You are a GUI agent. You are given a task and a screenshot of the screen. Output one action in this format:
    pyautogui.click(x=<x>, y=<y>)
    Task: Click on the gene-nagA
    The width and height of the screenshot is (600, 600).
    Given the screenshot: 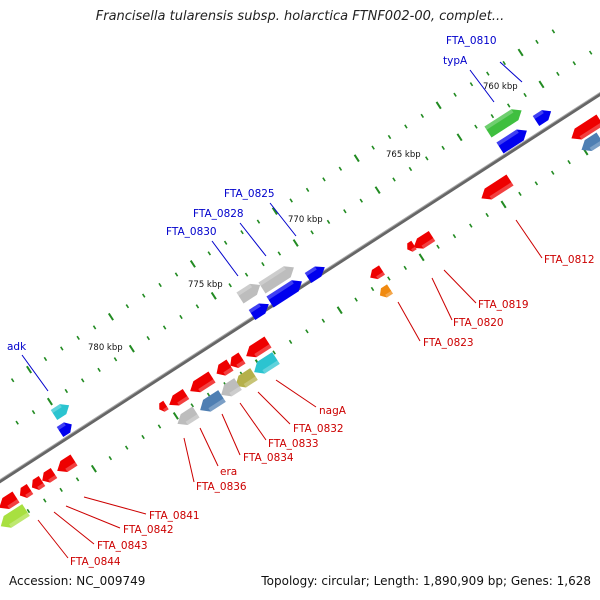 What is the action you would take?
    pyautogui.click(x=267, y=363)
    